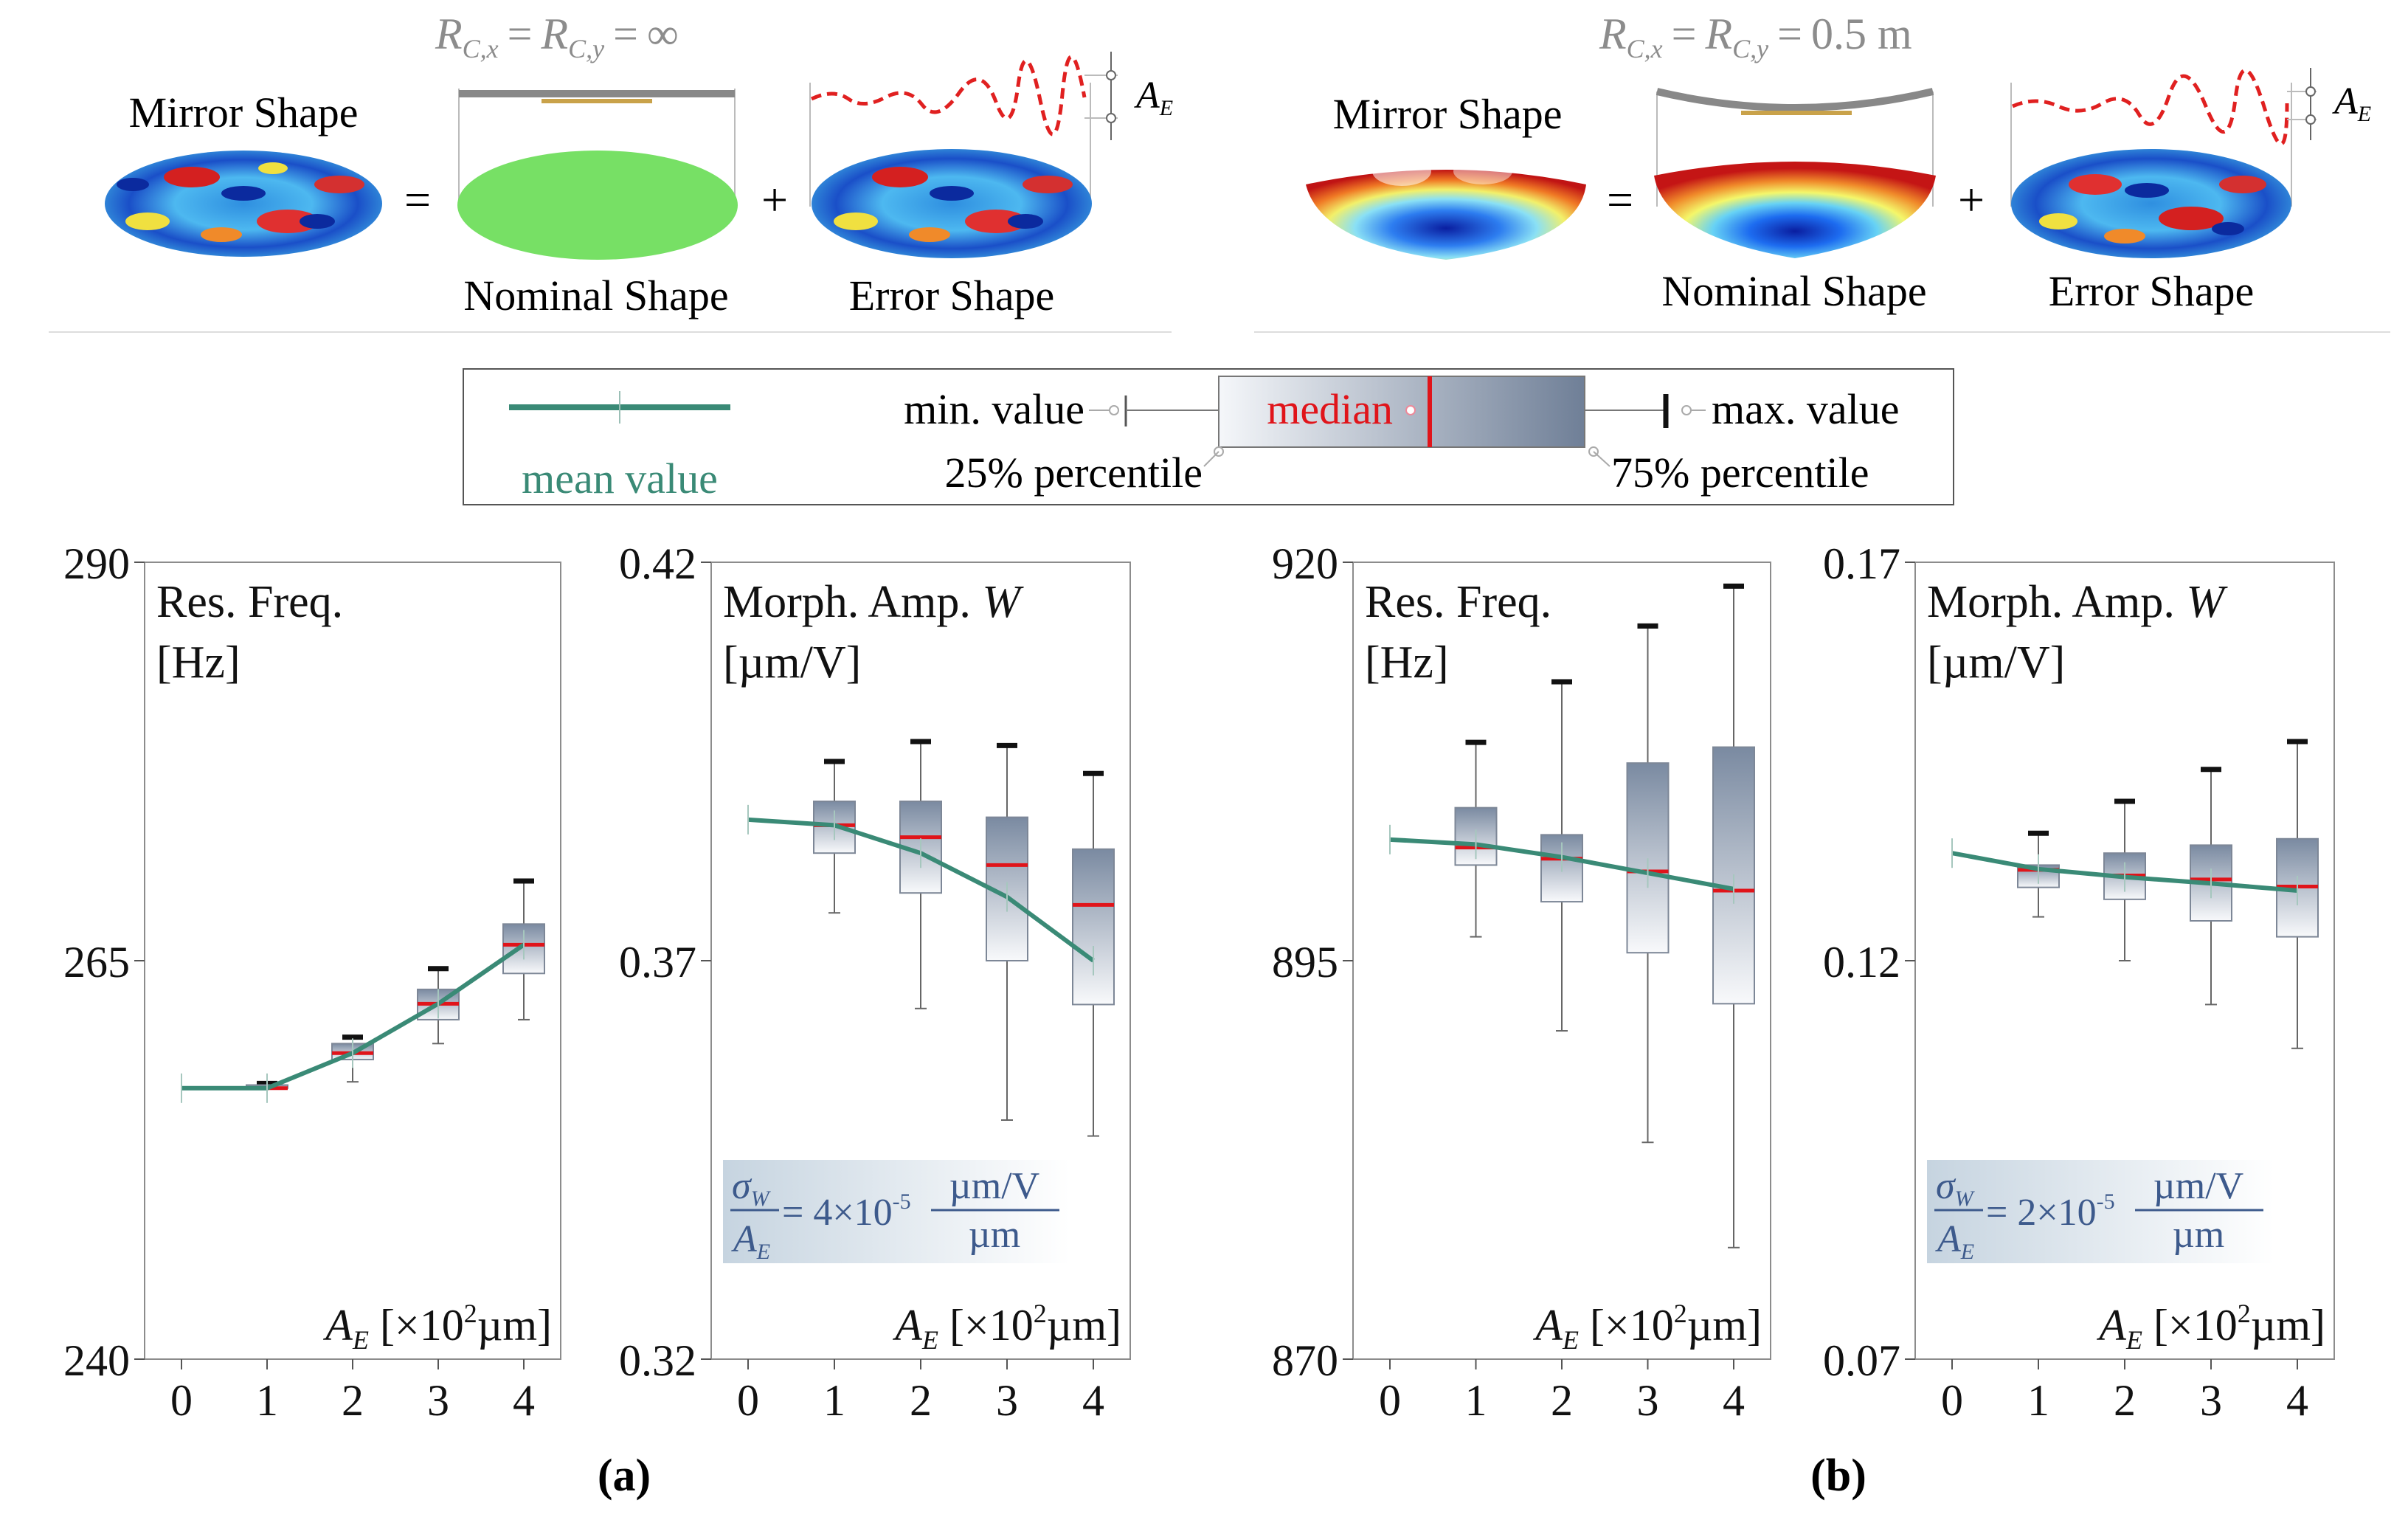 The image size is (2408, 1520). What do you see at coordinates (963, 155) in the screenshot?
I see `error-shape-a` at bounding box center [963, 155].